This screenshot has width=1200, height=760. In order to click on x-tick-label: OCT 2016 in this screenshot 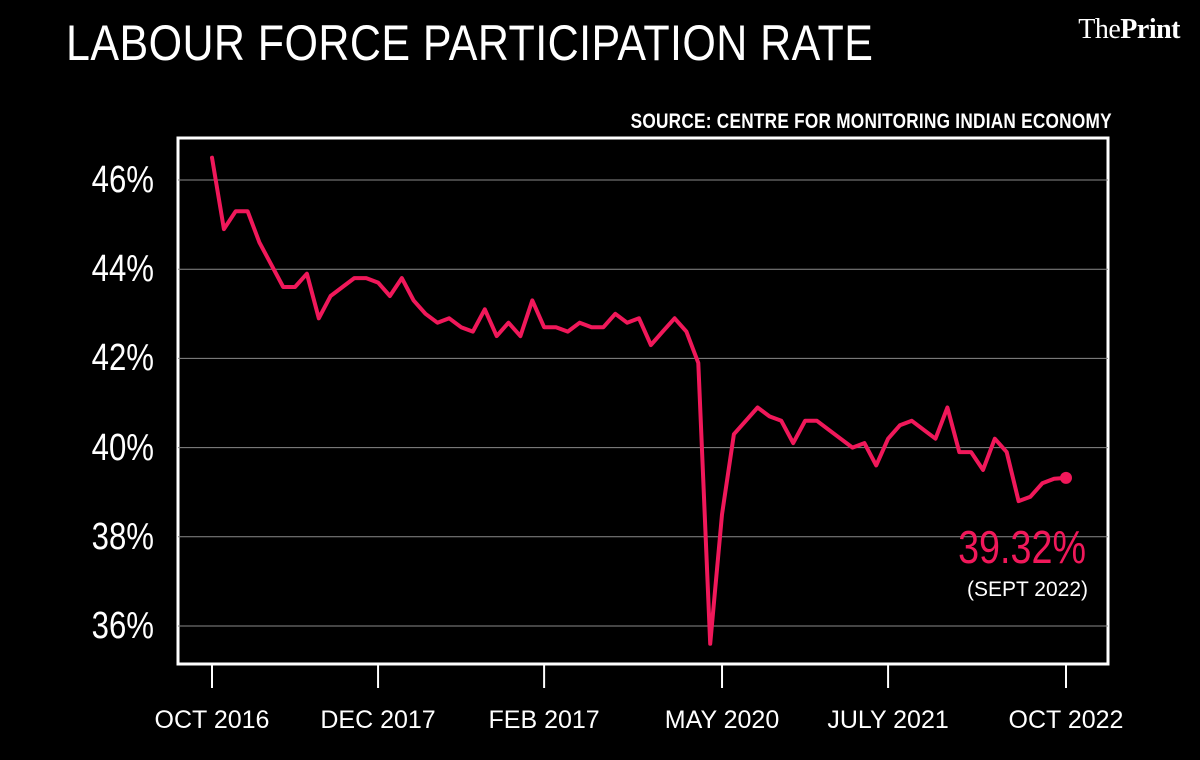, I will do `click(212, 720)`.